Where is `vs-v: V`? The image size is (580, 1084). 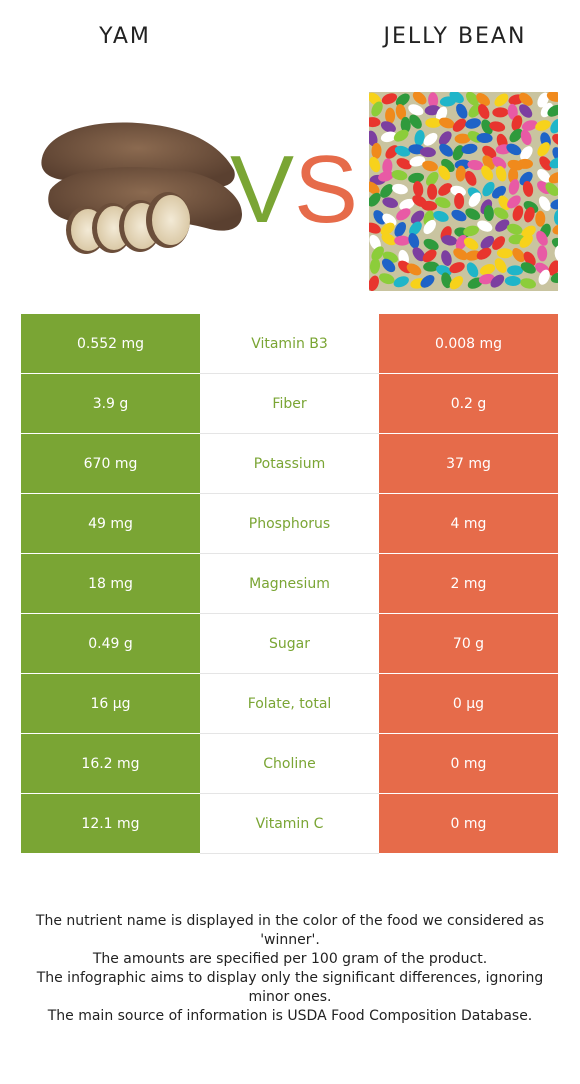 vs-v: V is located at coordinates (262, 183).